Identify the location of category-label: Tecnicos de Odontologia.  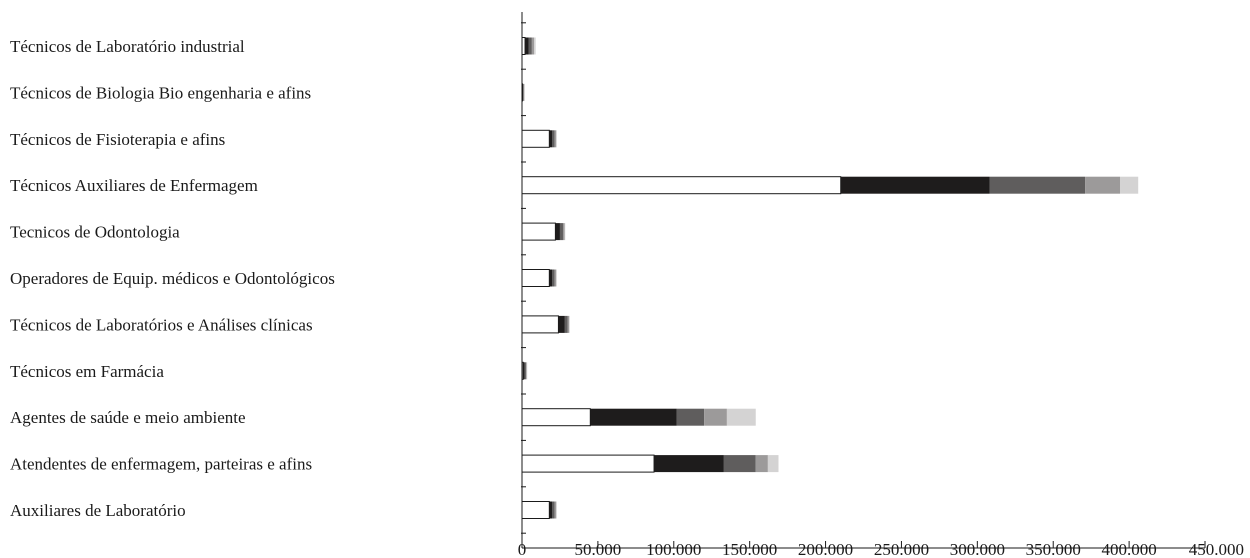
(95, 232).